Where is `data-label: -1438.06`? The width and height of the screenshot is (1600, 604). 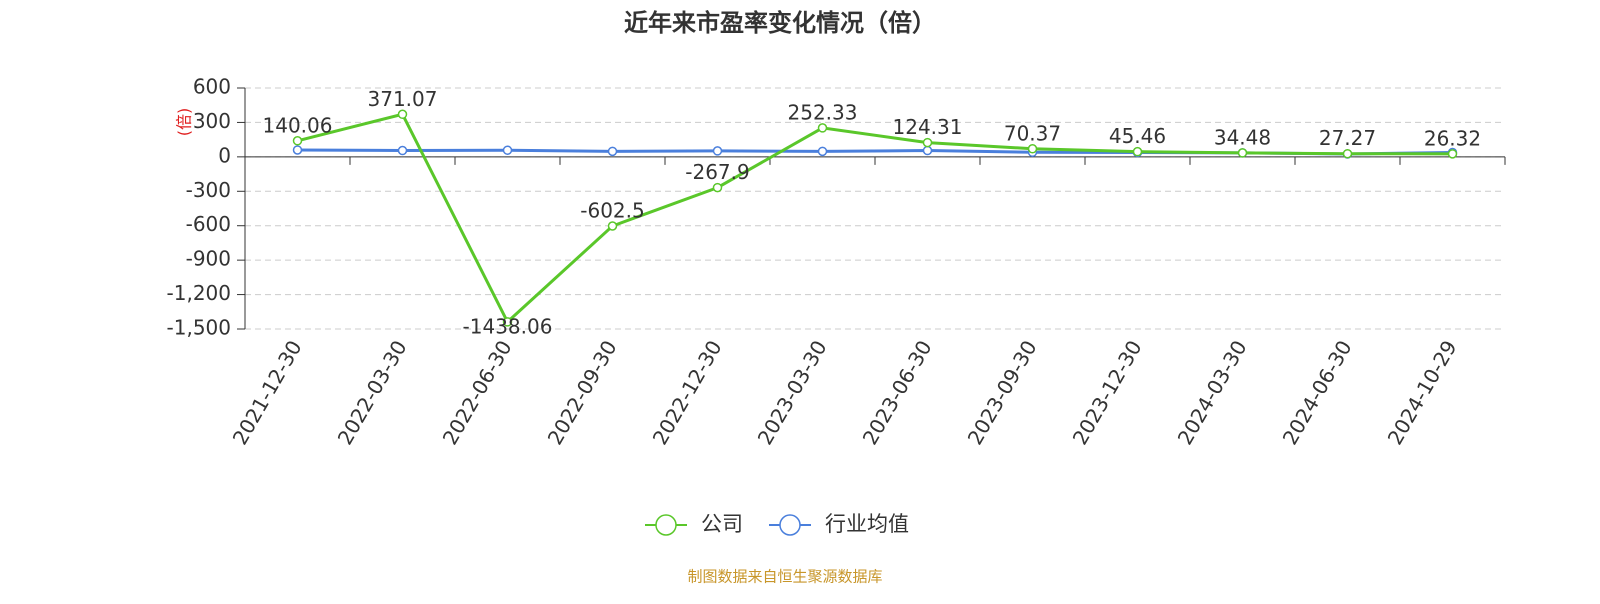
data-label: -1438.06 is located at coordinates (508, 326).